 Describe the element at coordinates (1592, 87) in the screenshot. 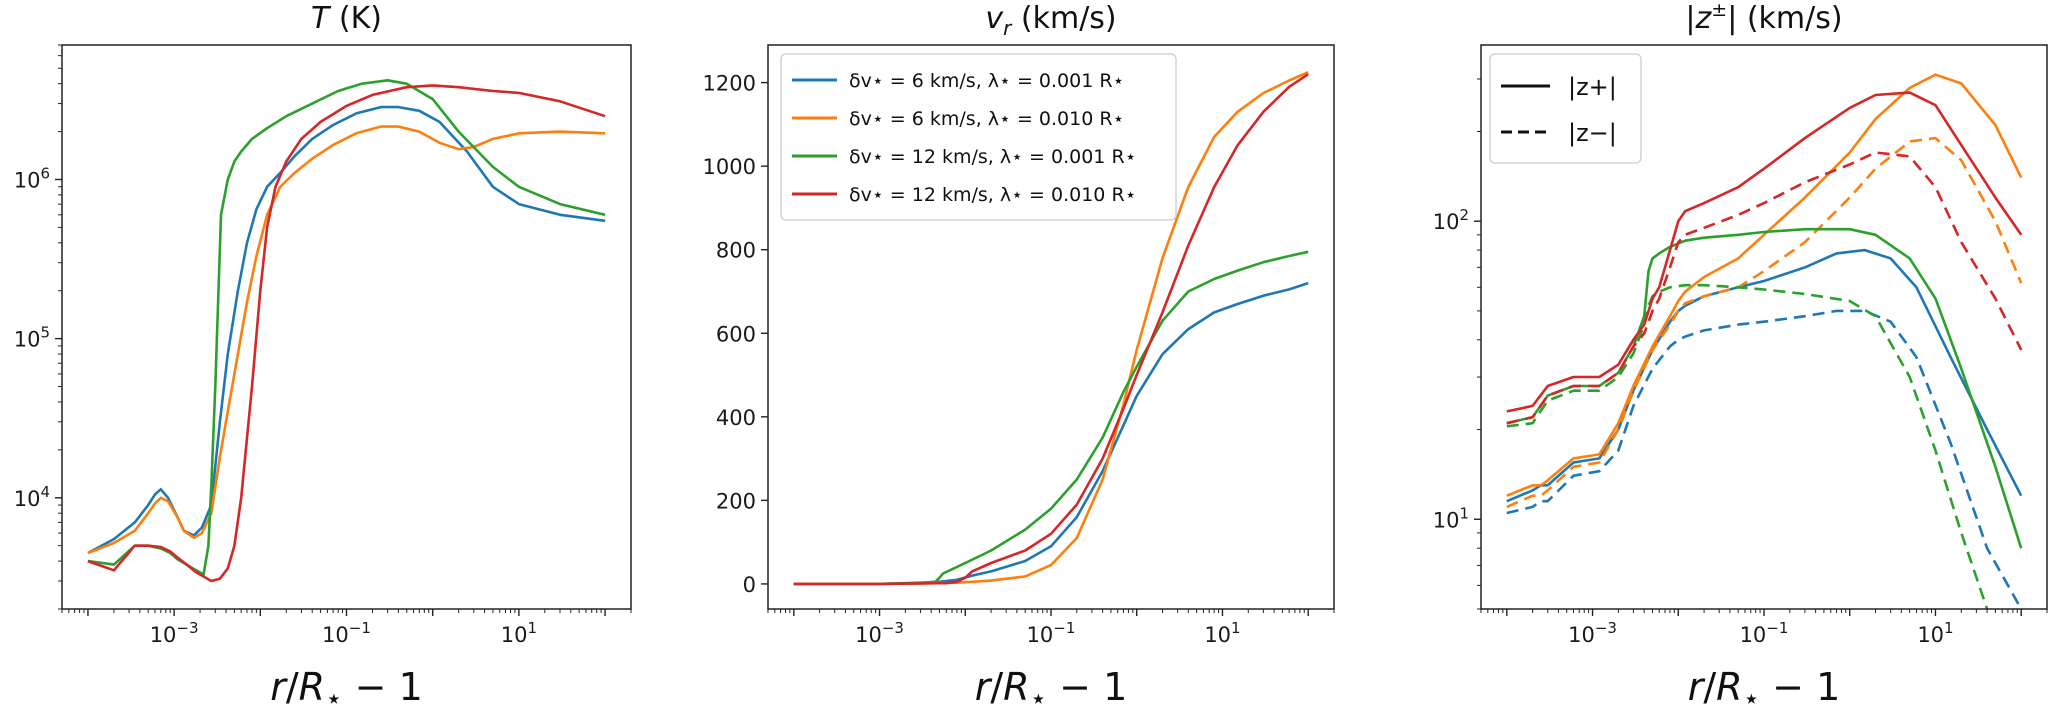

I see `legend-label: |z+|` at that location.